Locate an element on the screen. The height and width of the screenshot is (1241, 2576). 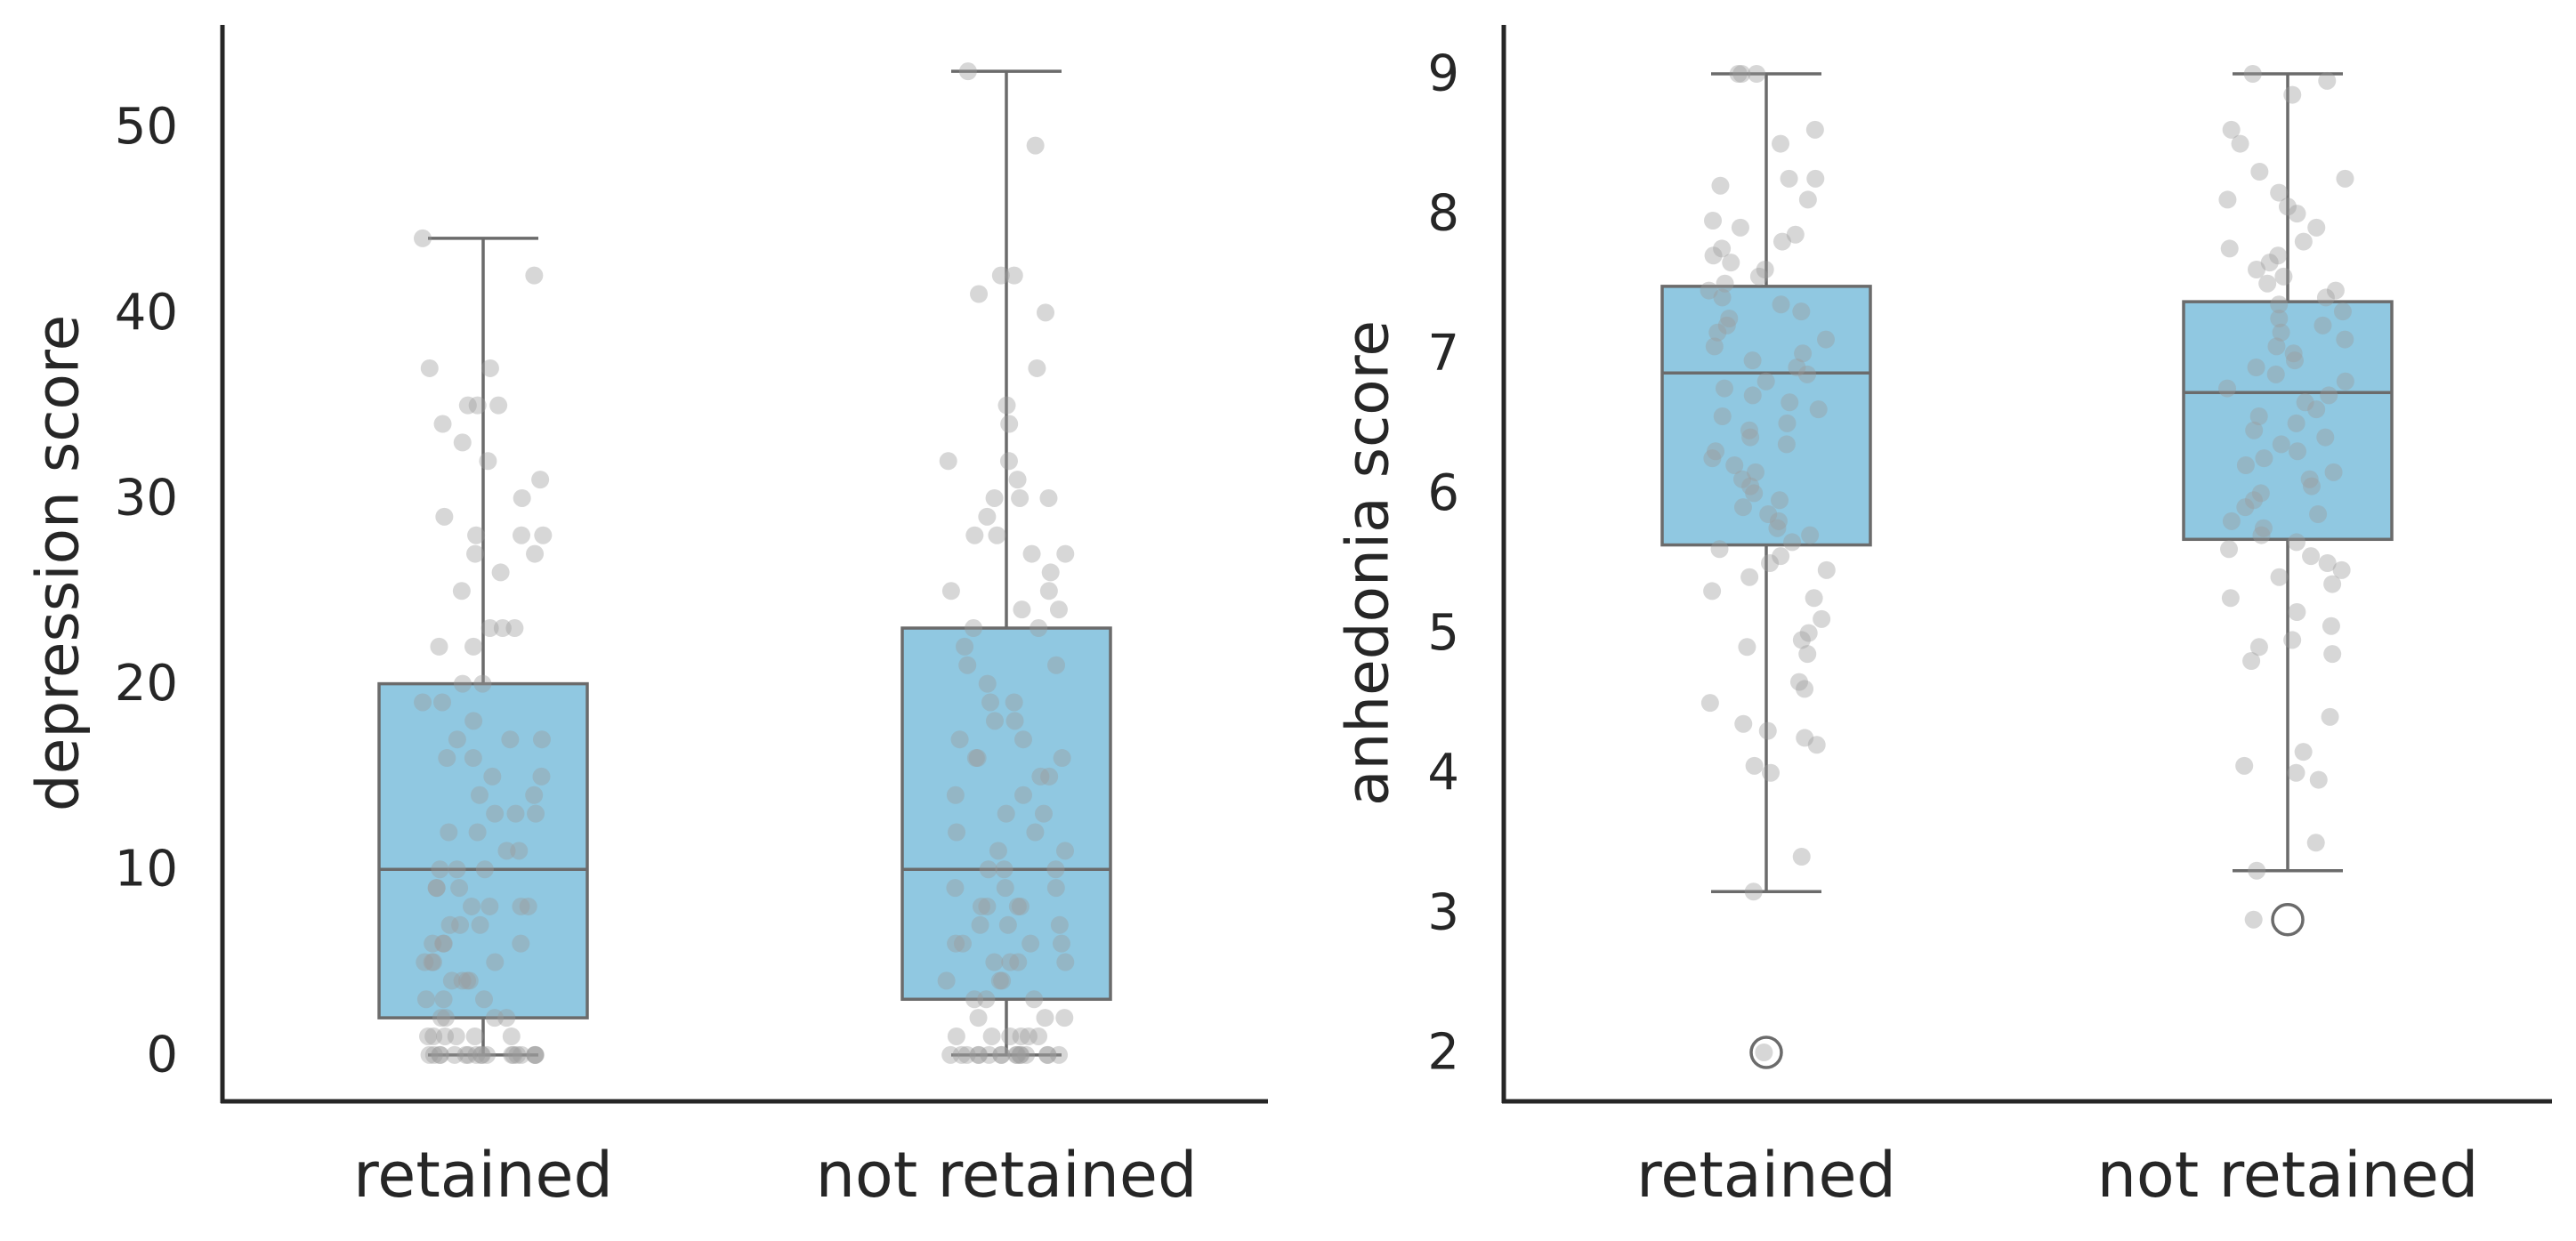
box-not-retained is located at coordinates (2288, 421).